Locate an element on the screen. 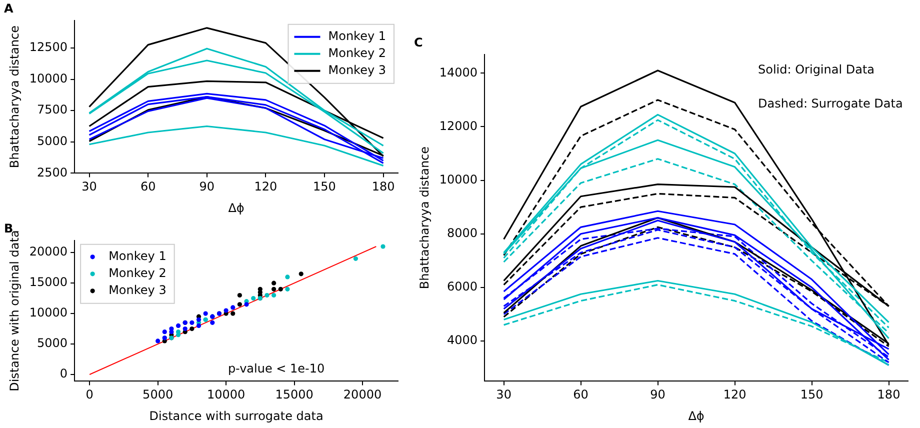 Image resolution: width=920 pixels, height=428 pixels. y-tick-label: 0 is located at coordinates (64, 373).